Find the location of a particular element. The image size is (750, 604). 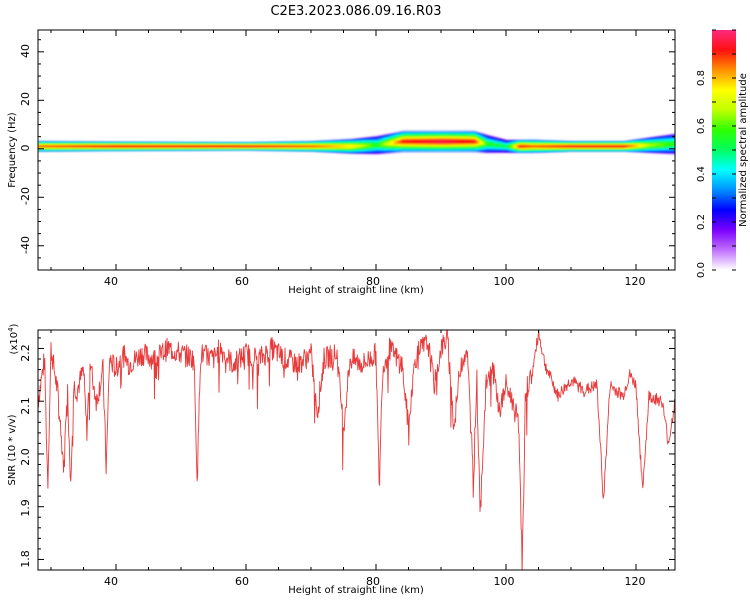

spectrogram-y-tick-label: 20 is located at coordinates (25, 99).